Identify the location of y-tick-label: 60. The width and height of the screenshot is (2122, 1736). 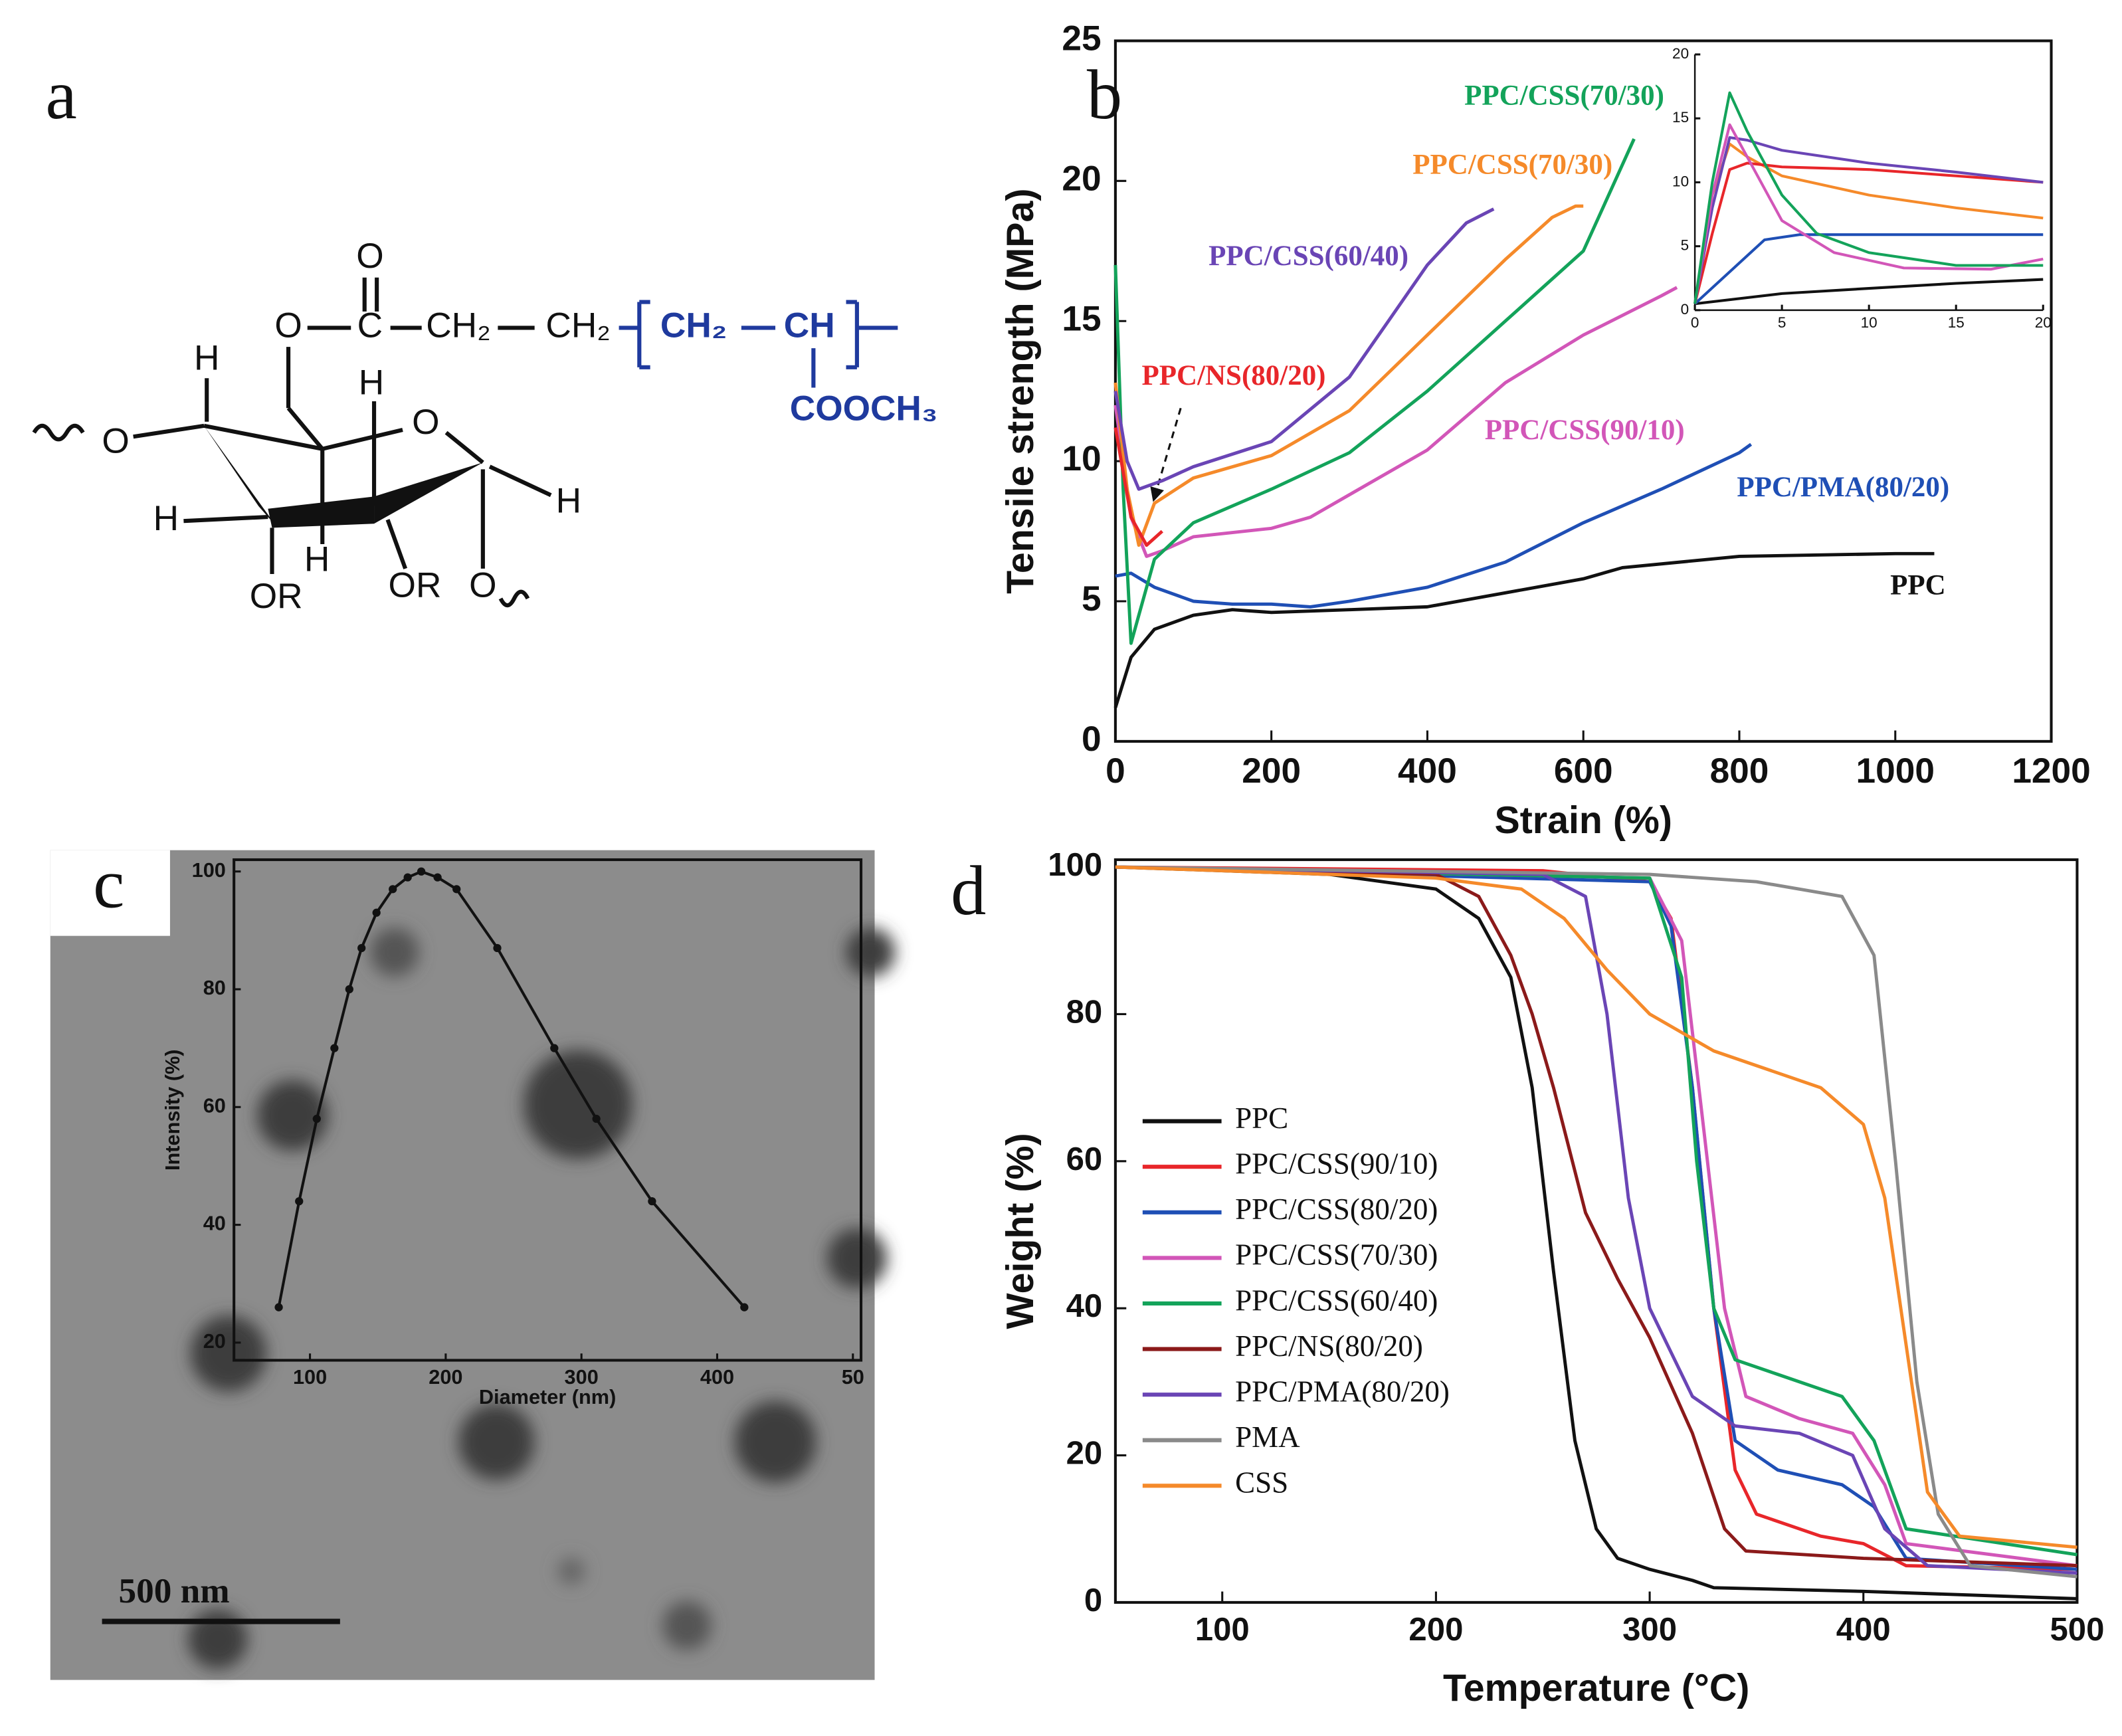
(1084, 1159).